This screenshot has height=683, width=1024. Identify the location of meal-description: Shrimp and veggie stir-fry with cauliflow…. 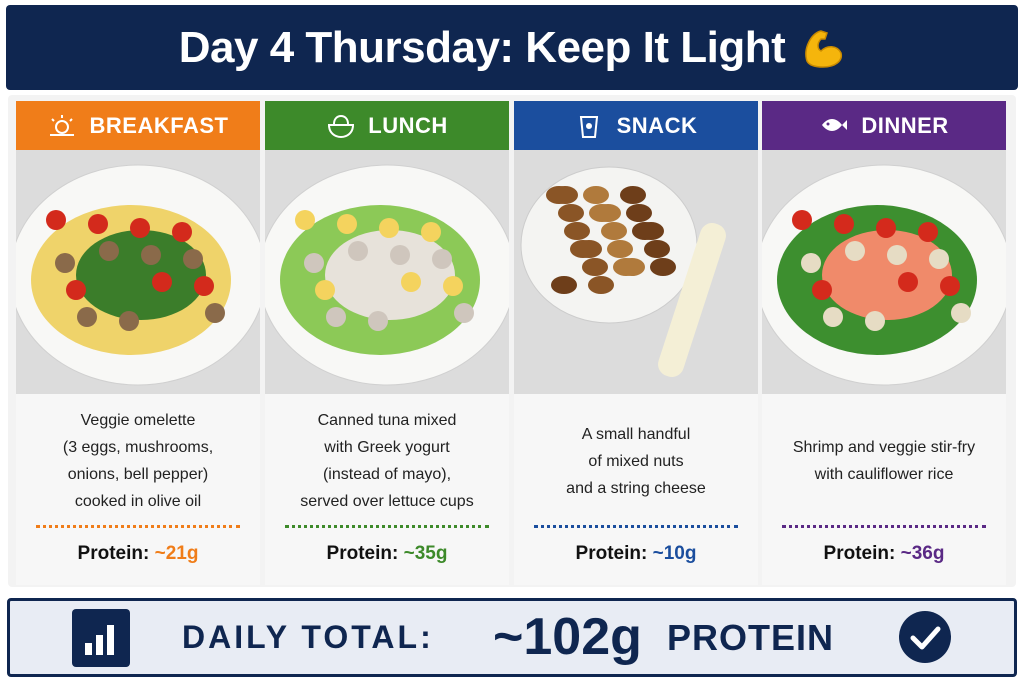
(884, 461).